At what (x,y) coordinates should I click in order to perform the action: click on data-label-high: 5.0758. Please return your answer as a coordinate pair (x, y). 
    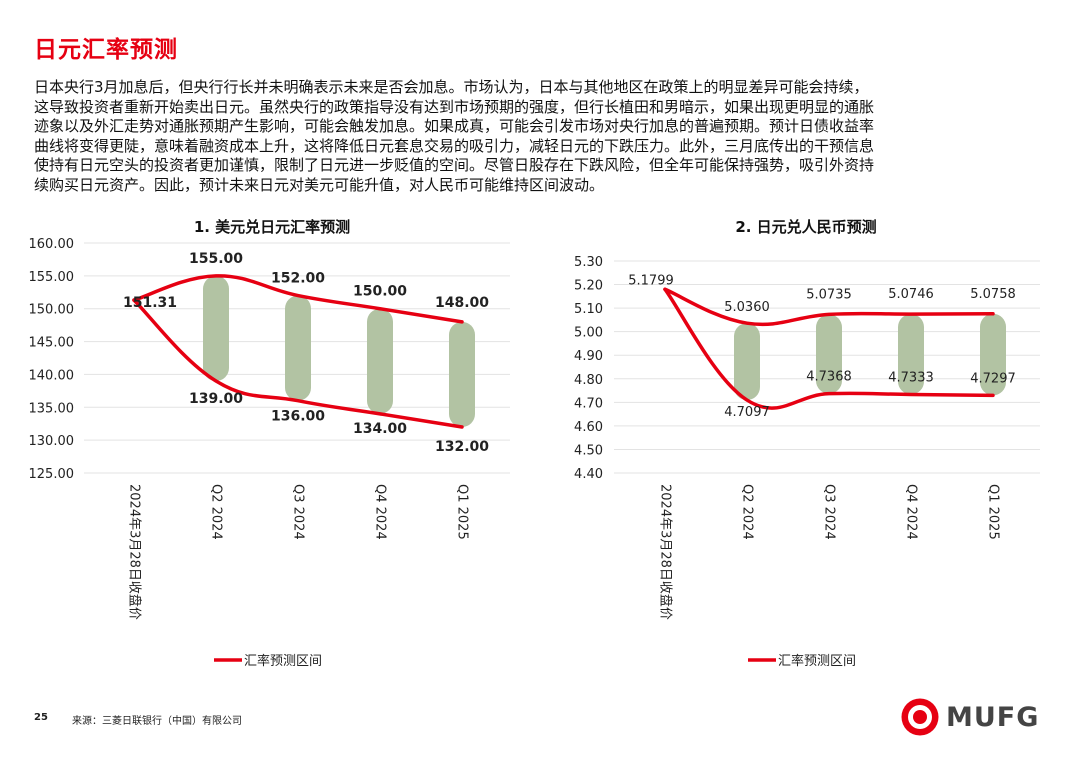
    Looking at the image, I should click on (993, 294).